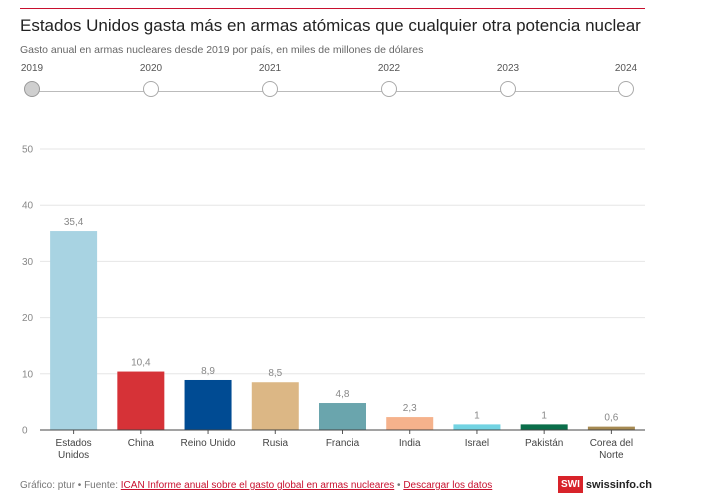 The height and width of the screenshot is (499, 712). Describe the element at coordinates (410, 443) in the screenshot. I see `x-tick-label: India` at that location.